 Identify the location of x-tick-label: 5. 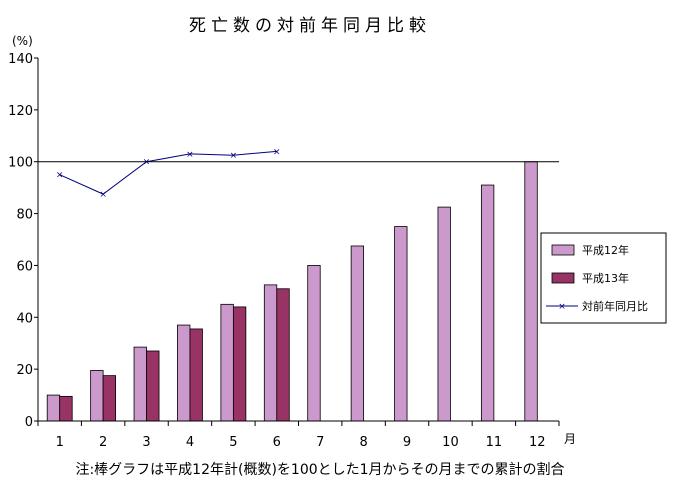
(233, 442).